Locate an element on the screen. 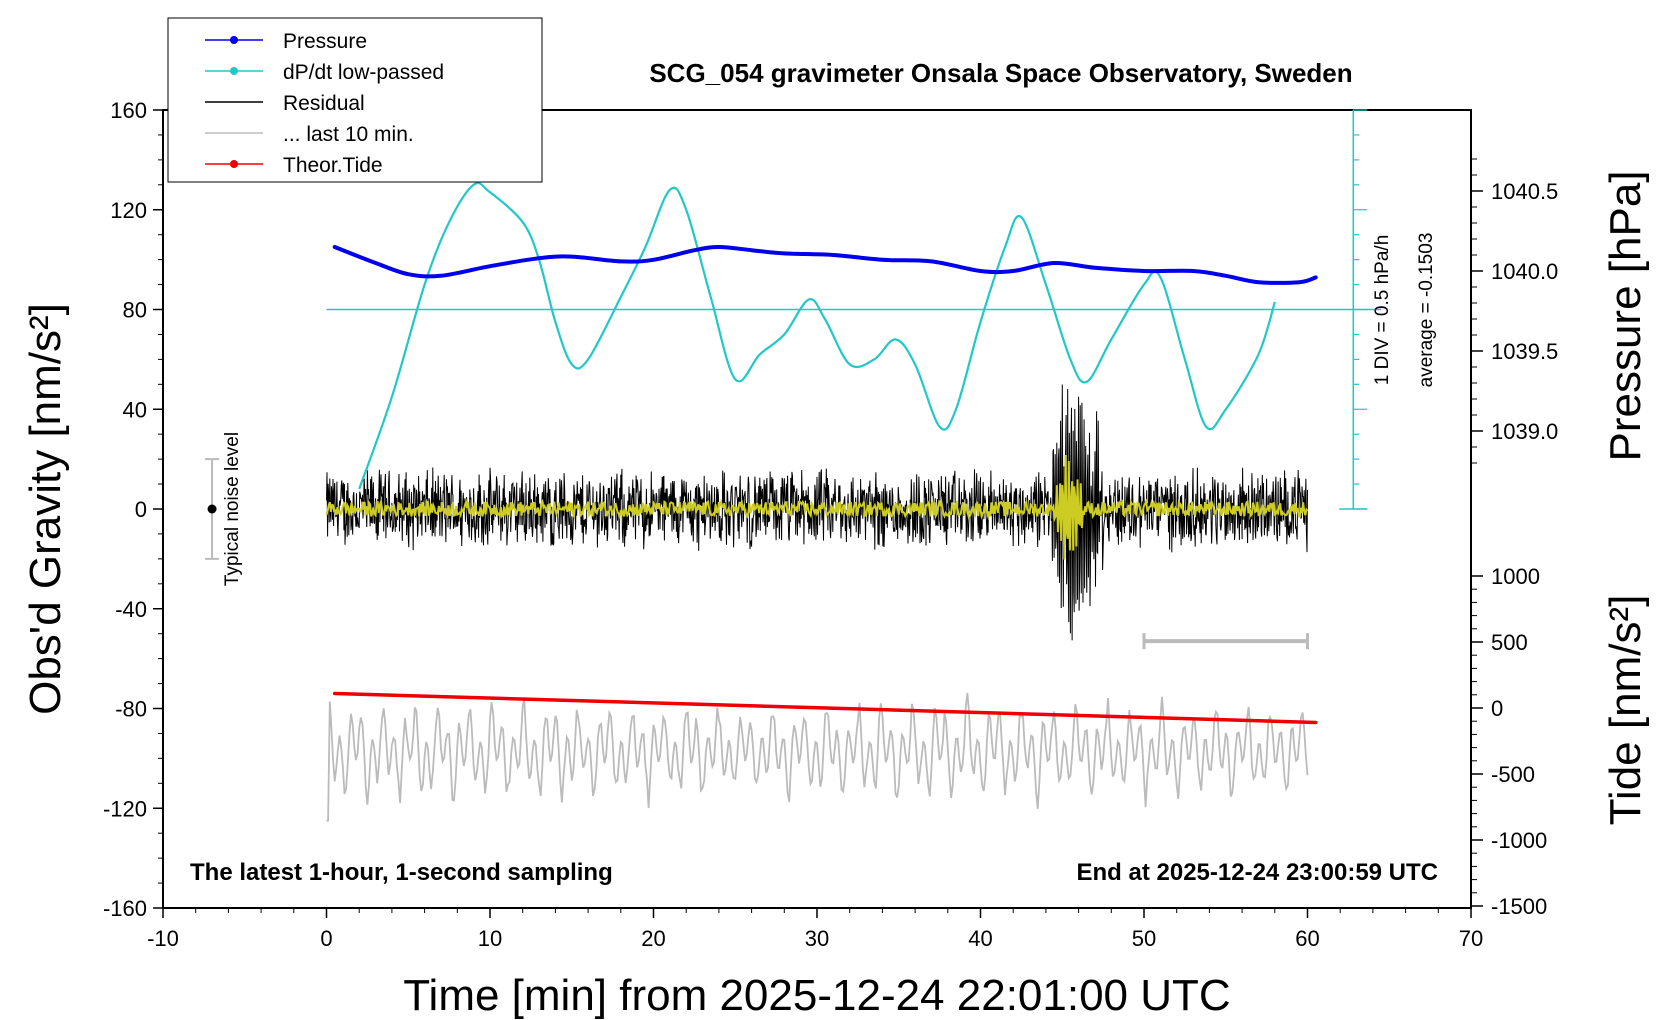 This screenshot has height=1020, width=1660. footnote-end-time: End at 2025-12-24 23:00:59 UTC is located at coordinates (1258, 872).